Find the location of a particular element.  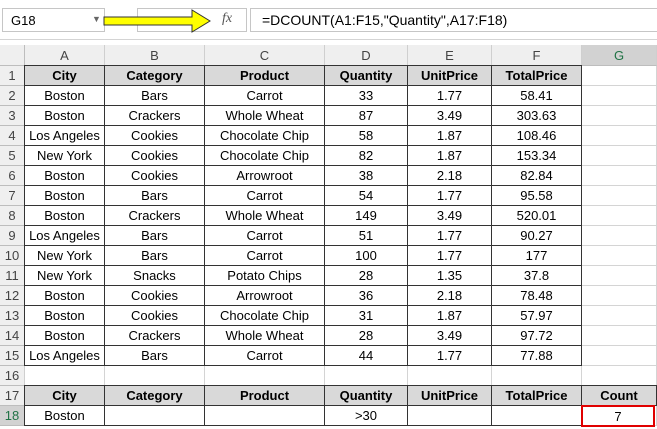

table-cell: 44 is located at coordinates (366, 355).